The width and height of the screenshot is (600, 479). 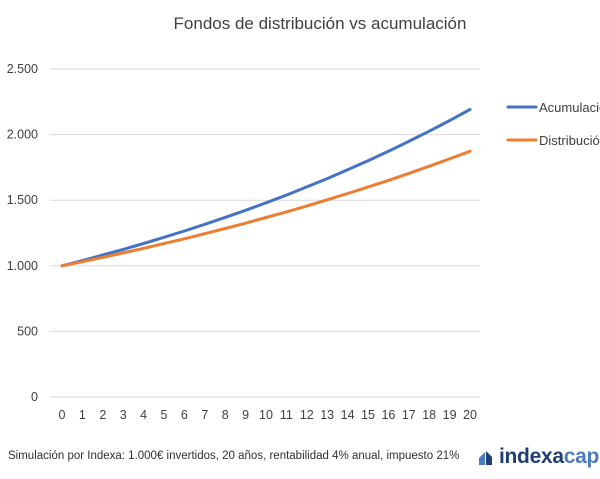 I want to click on legend-label: Acumulación, so click(x=569, y=107).